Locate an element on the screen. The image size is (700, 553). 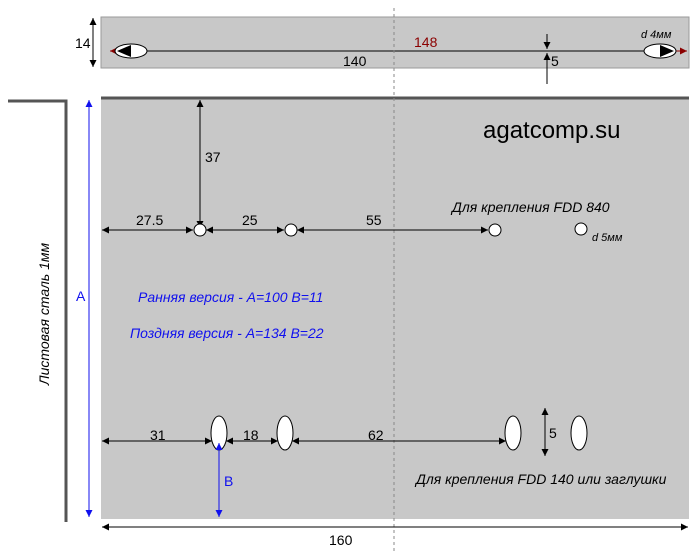
dim-B: B is located at coordinates (228, 481).